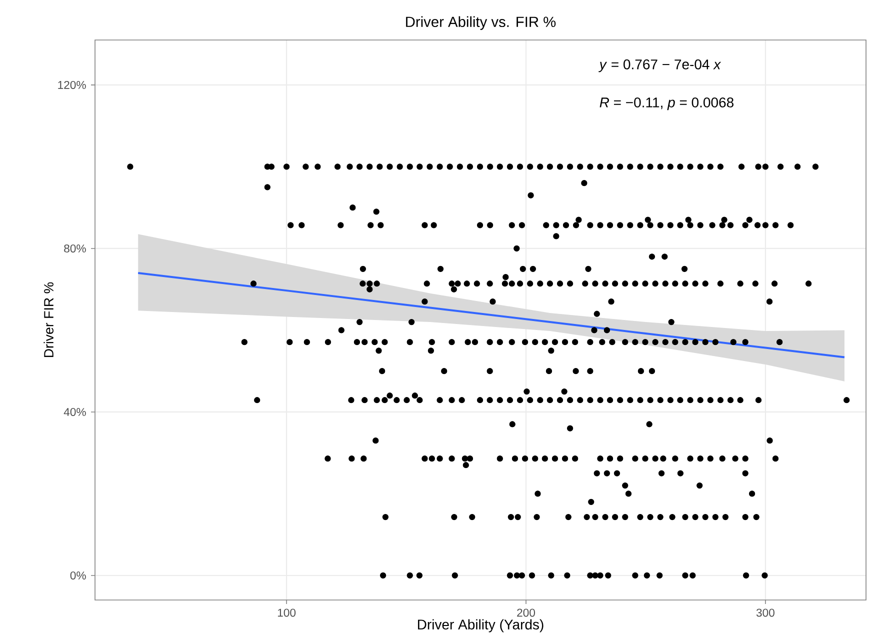  I want to click on y-tick-label: 40%, so click(75, 412).